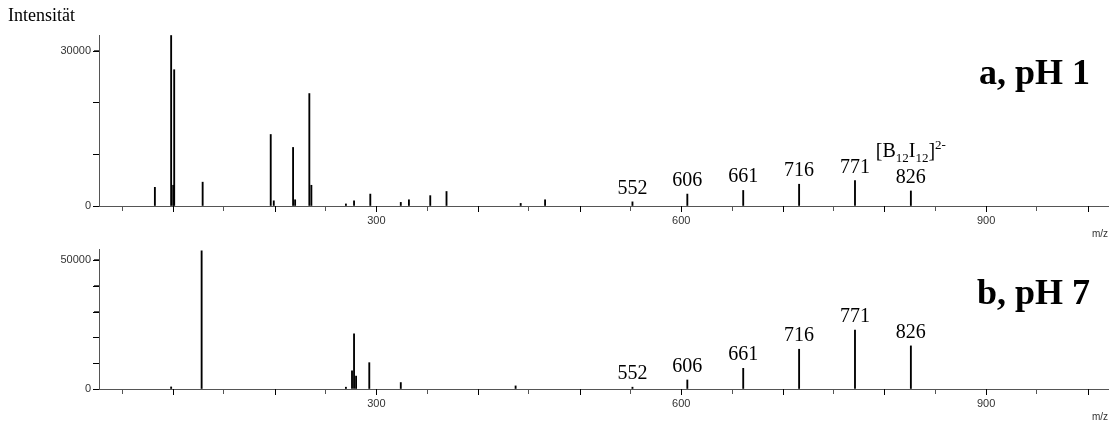  What do you see at coordinates (41, 14) in the screenshot?
I see `y-axis-title: Intensität` at bounding box center [41, 14].